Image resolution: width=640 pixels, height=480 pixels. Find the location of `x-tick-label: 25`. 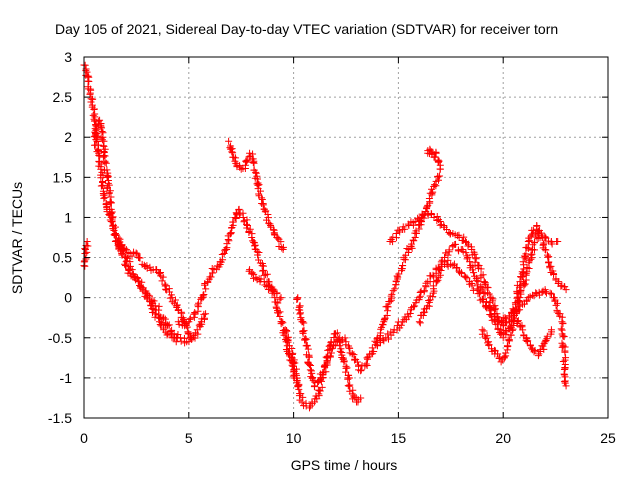

x-tick-label: 25 is located at coordinates (608, 438).